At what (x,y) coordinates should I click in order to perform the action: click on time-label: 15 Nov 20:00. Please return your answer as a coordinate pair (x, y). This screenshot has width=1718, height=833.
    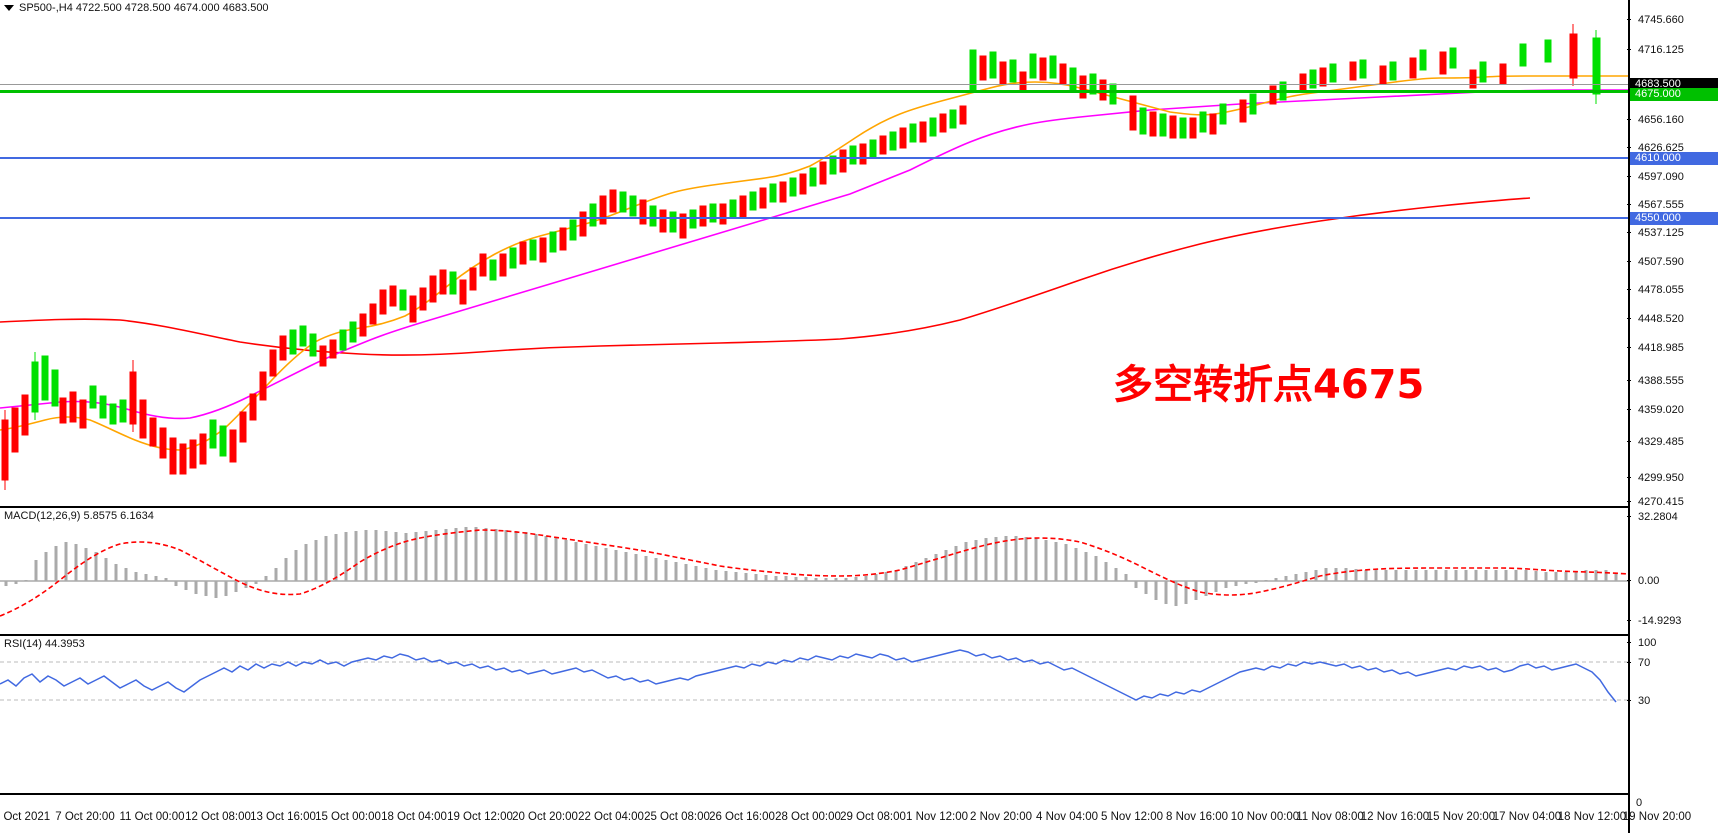
    Looking at the image, I should click on (1461, 817).